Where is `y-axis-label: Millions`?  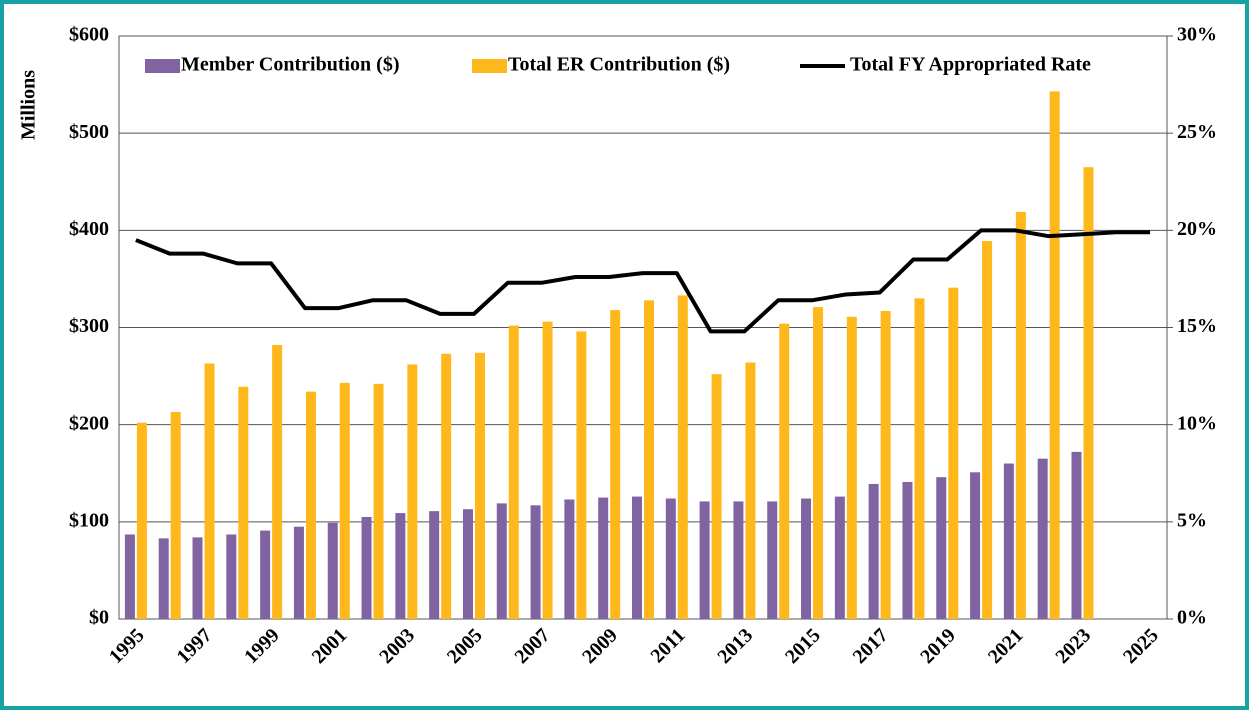
y-axis-label: Millions is located at coordinates (29, 105).